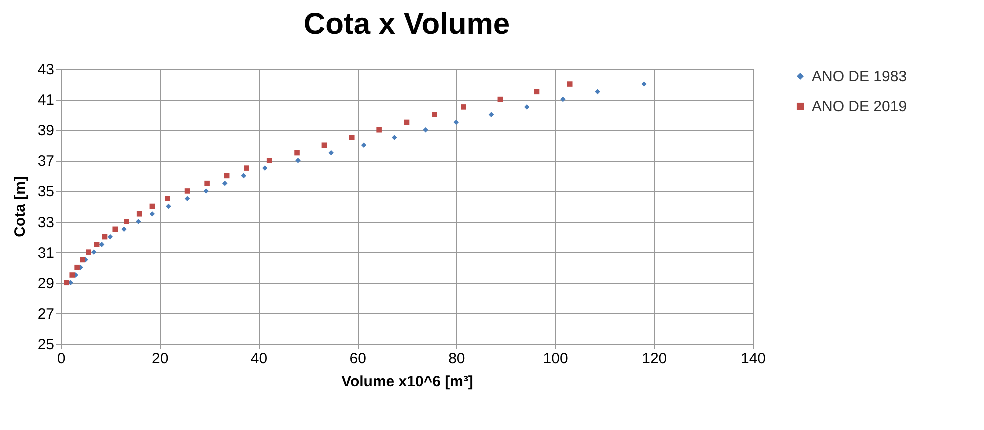  What do you see at coordinates (457, 359) in the screenshot?
I see `x-tick-label: 80` at bounding box center [457, 359].